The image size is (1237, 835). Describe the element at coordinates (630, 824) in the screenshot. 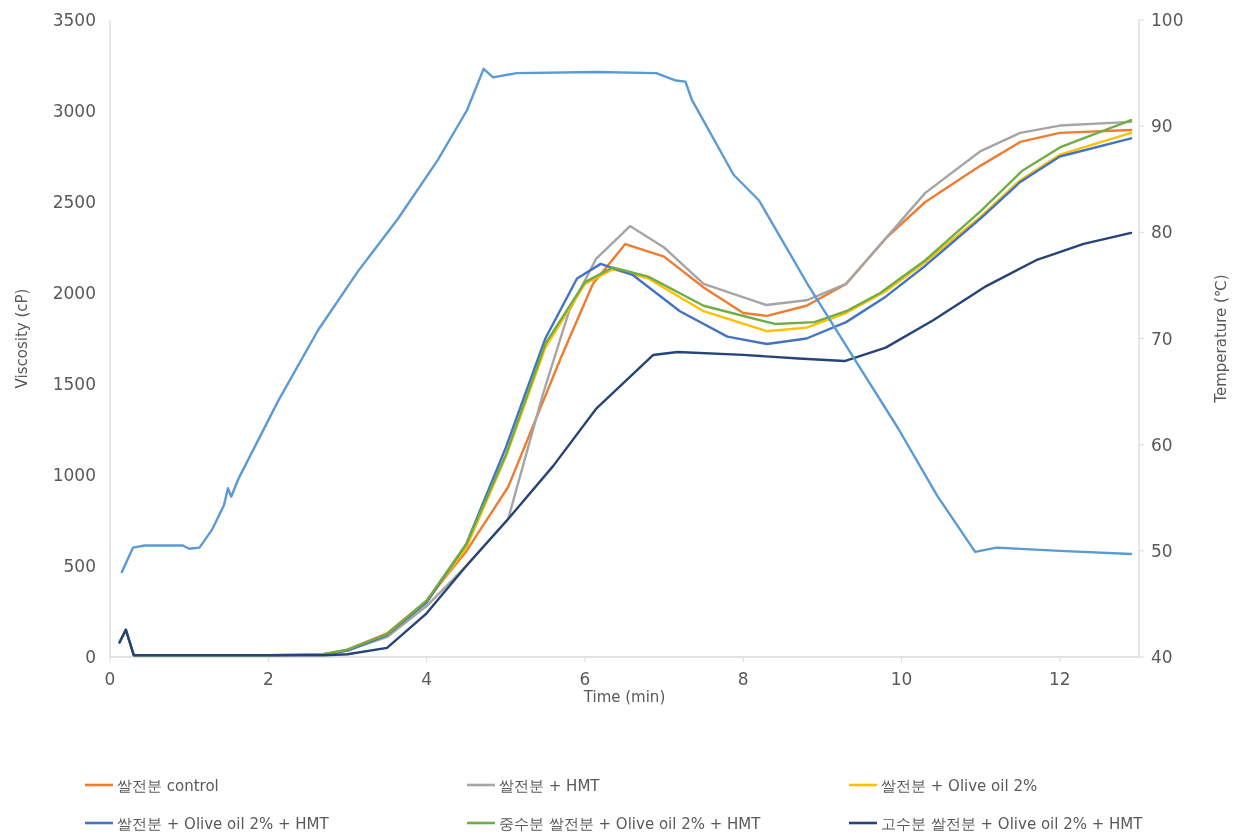

I see `legend-label: 중수분 쌀전분 + Olive oil 2% + HMT` at that location.